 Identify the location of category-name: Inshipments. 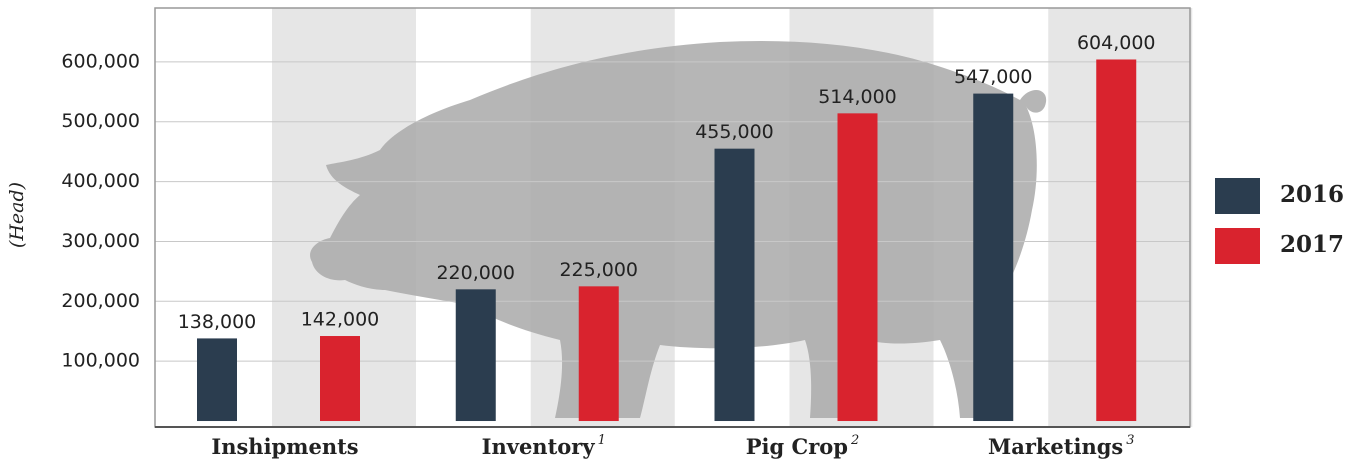
(284, 446).